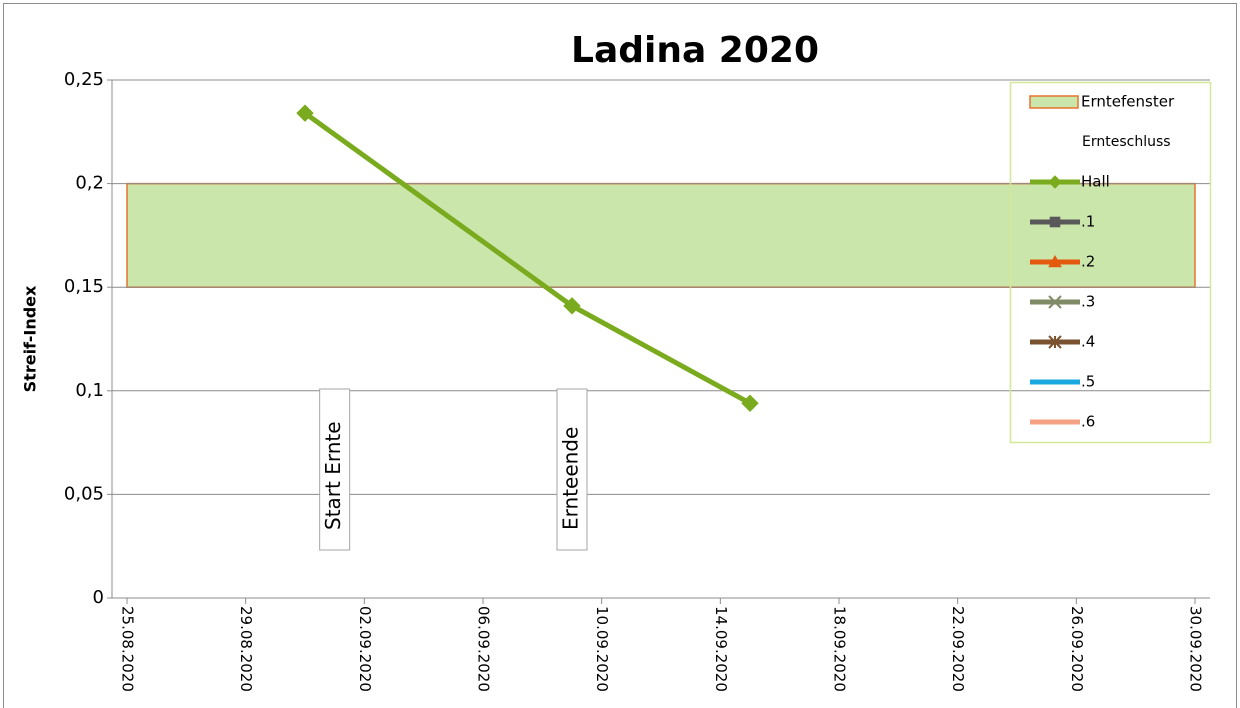 This screenshot has height=708, width=1240. I want to click on y-axis-label: Streif-Index, so click(30, 338).